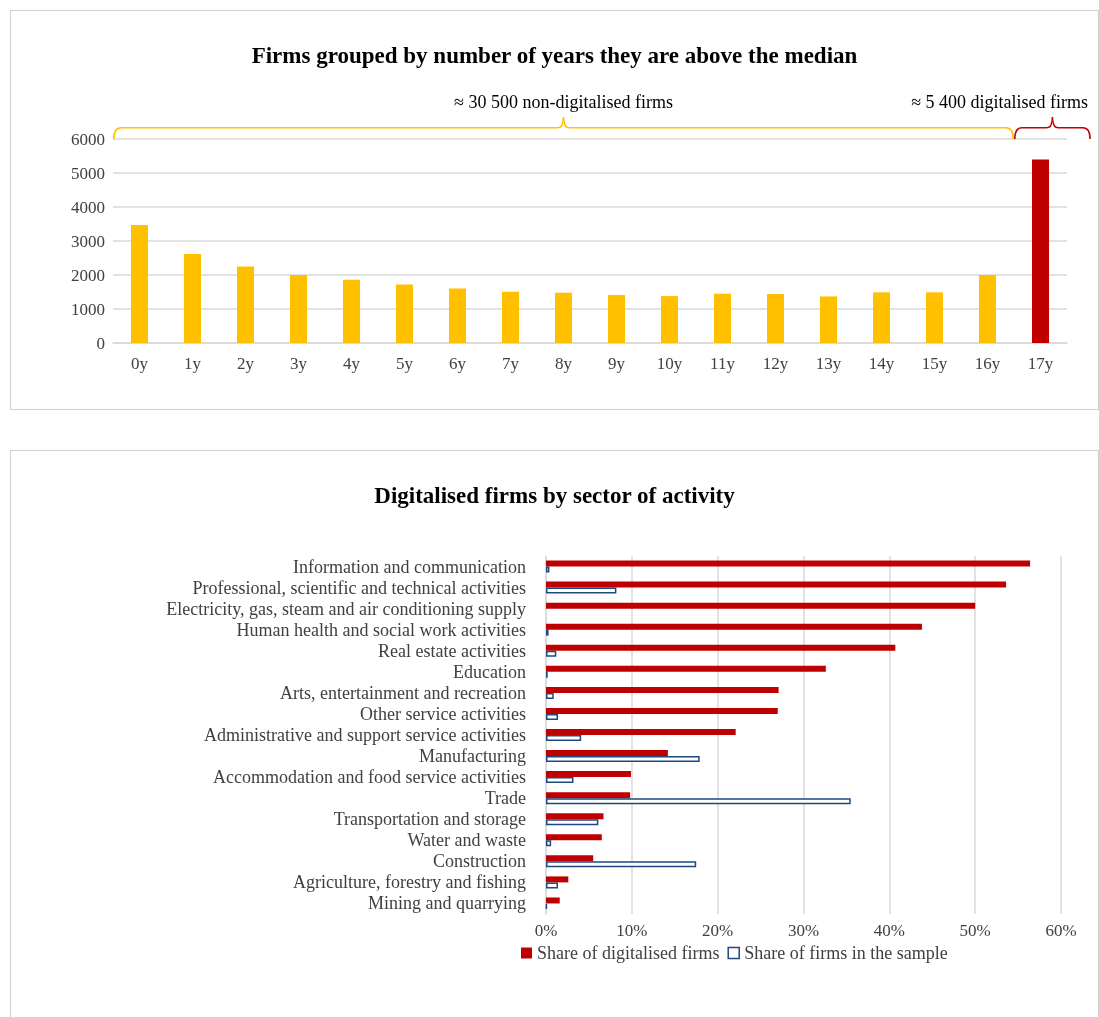 The height and width of the screenshot is (1017, 1099). Describe the element at coordinates (846, 953) in the screenshot. I see `legend-label: Share of firms in the sample` at that location.